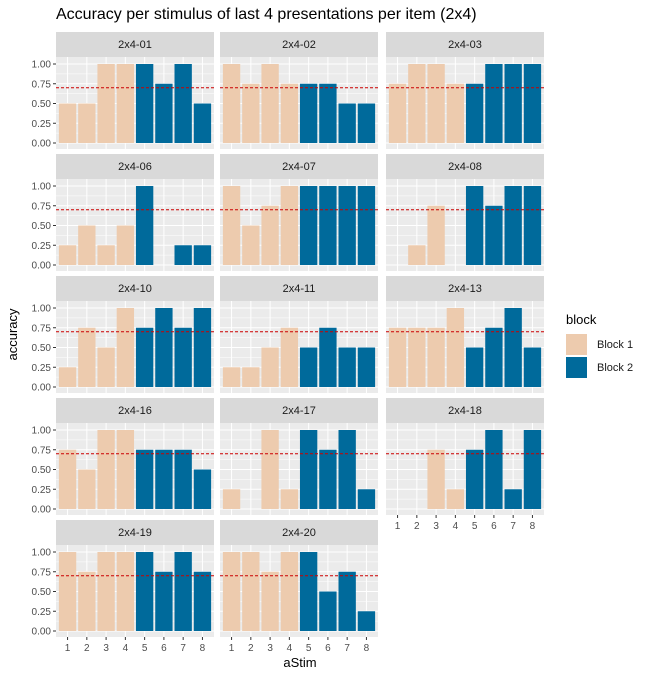 Image resolution: width=652 pixels, height=680 pixels. What do you see at coordinates (599, 344) in the screenshot?
I see `legend-item-block-1: Block 1` at bounding box center [599, 344].